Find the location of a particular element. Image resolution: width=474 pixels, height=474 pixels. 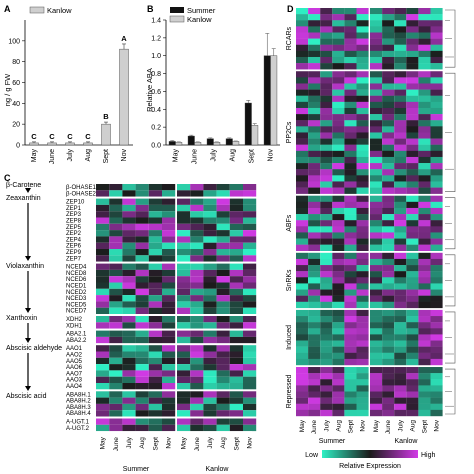

panel-b-bar-summer-nov is located at coordinates (267, 100).